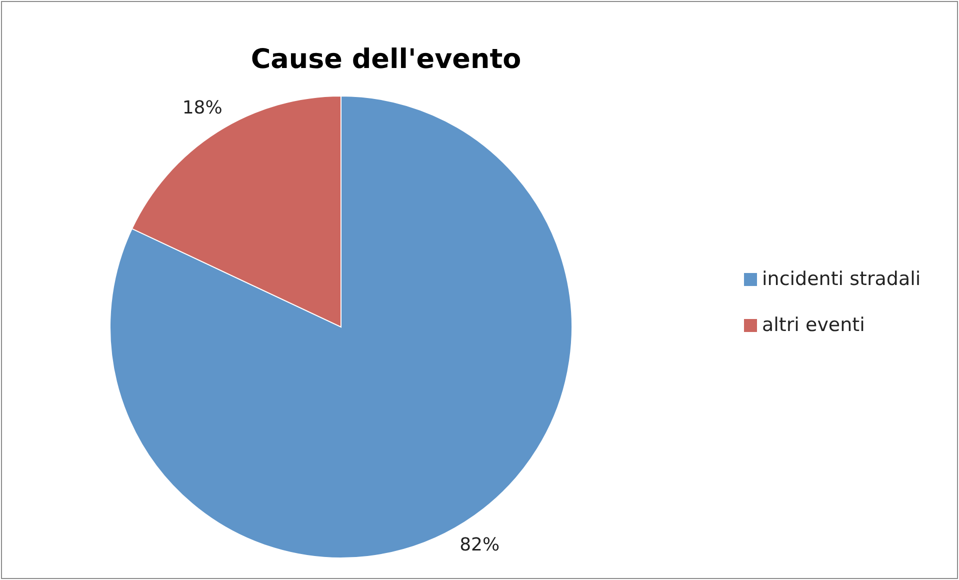 The image size is (959, 580). What do you see at coordinates (480, 545) in the screenshot?
I see `data-label: 82%` at bounding box center [480, 545].